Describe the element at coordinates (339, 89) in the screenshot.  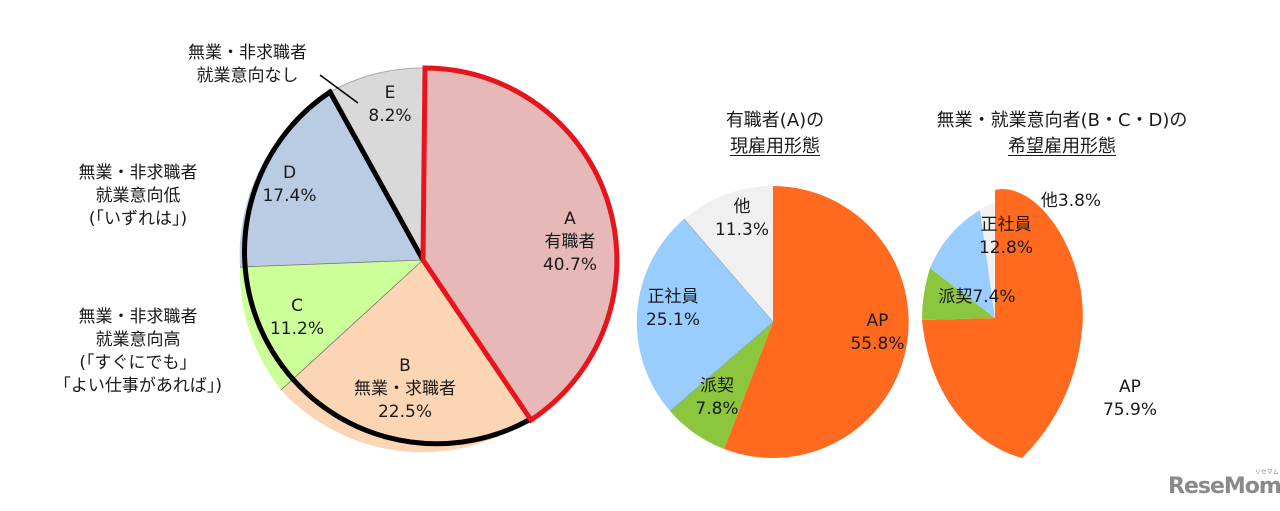
I see `leader-line-e` at that location.